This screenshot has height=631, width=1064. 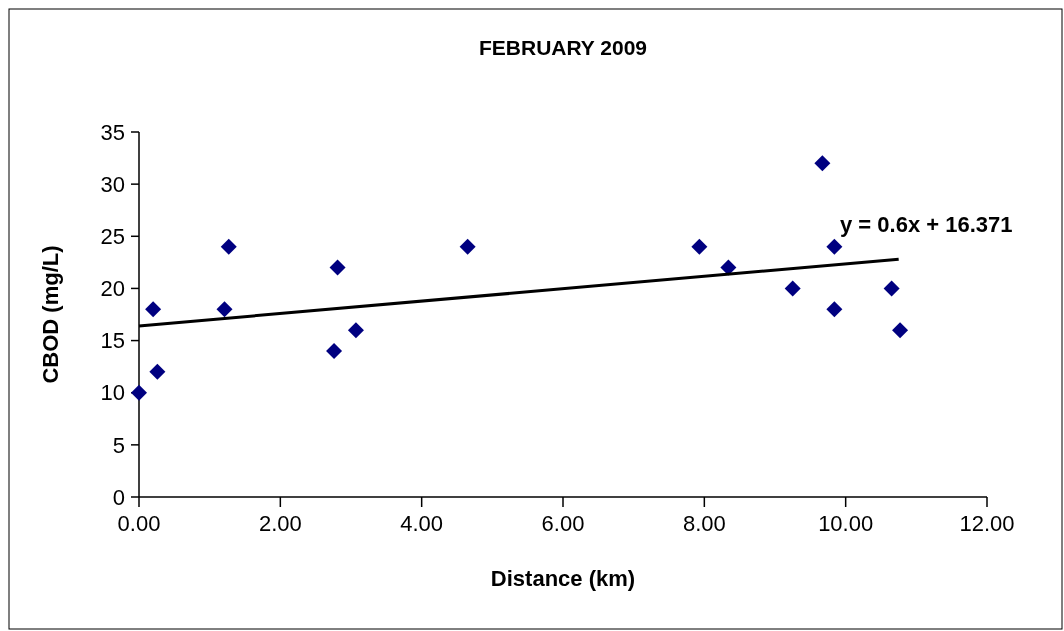 I want to click on x-tick-label: 12.00, so click(x=987, y=523).